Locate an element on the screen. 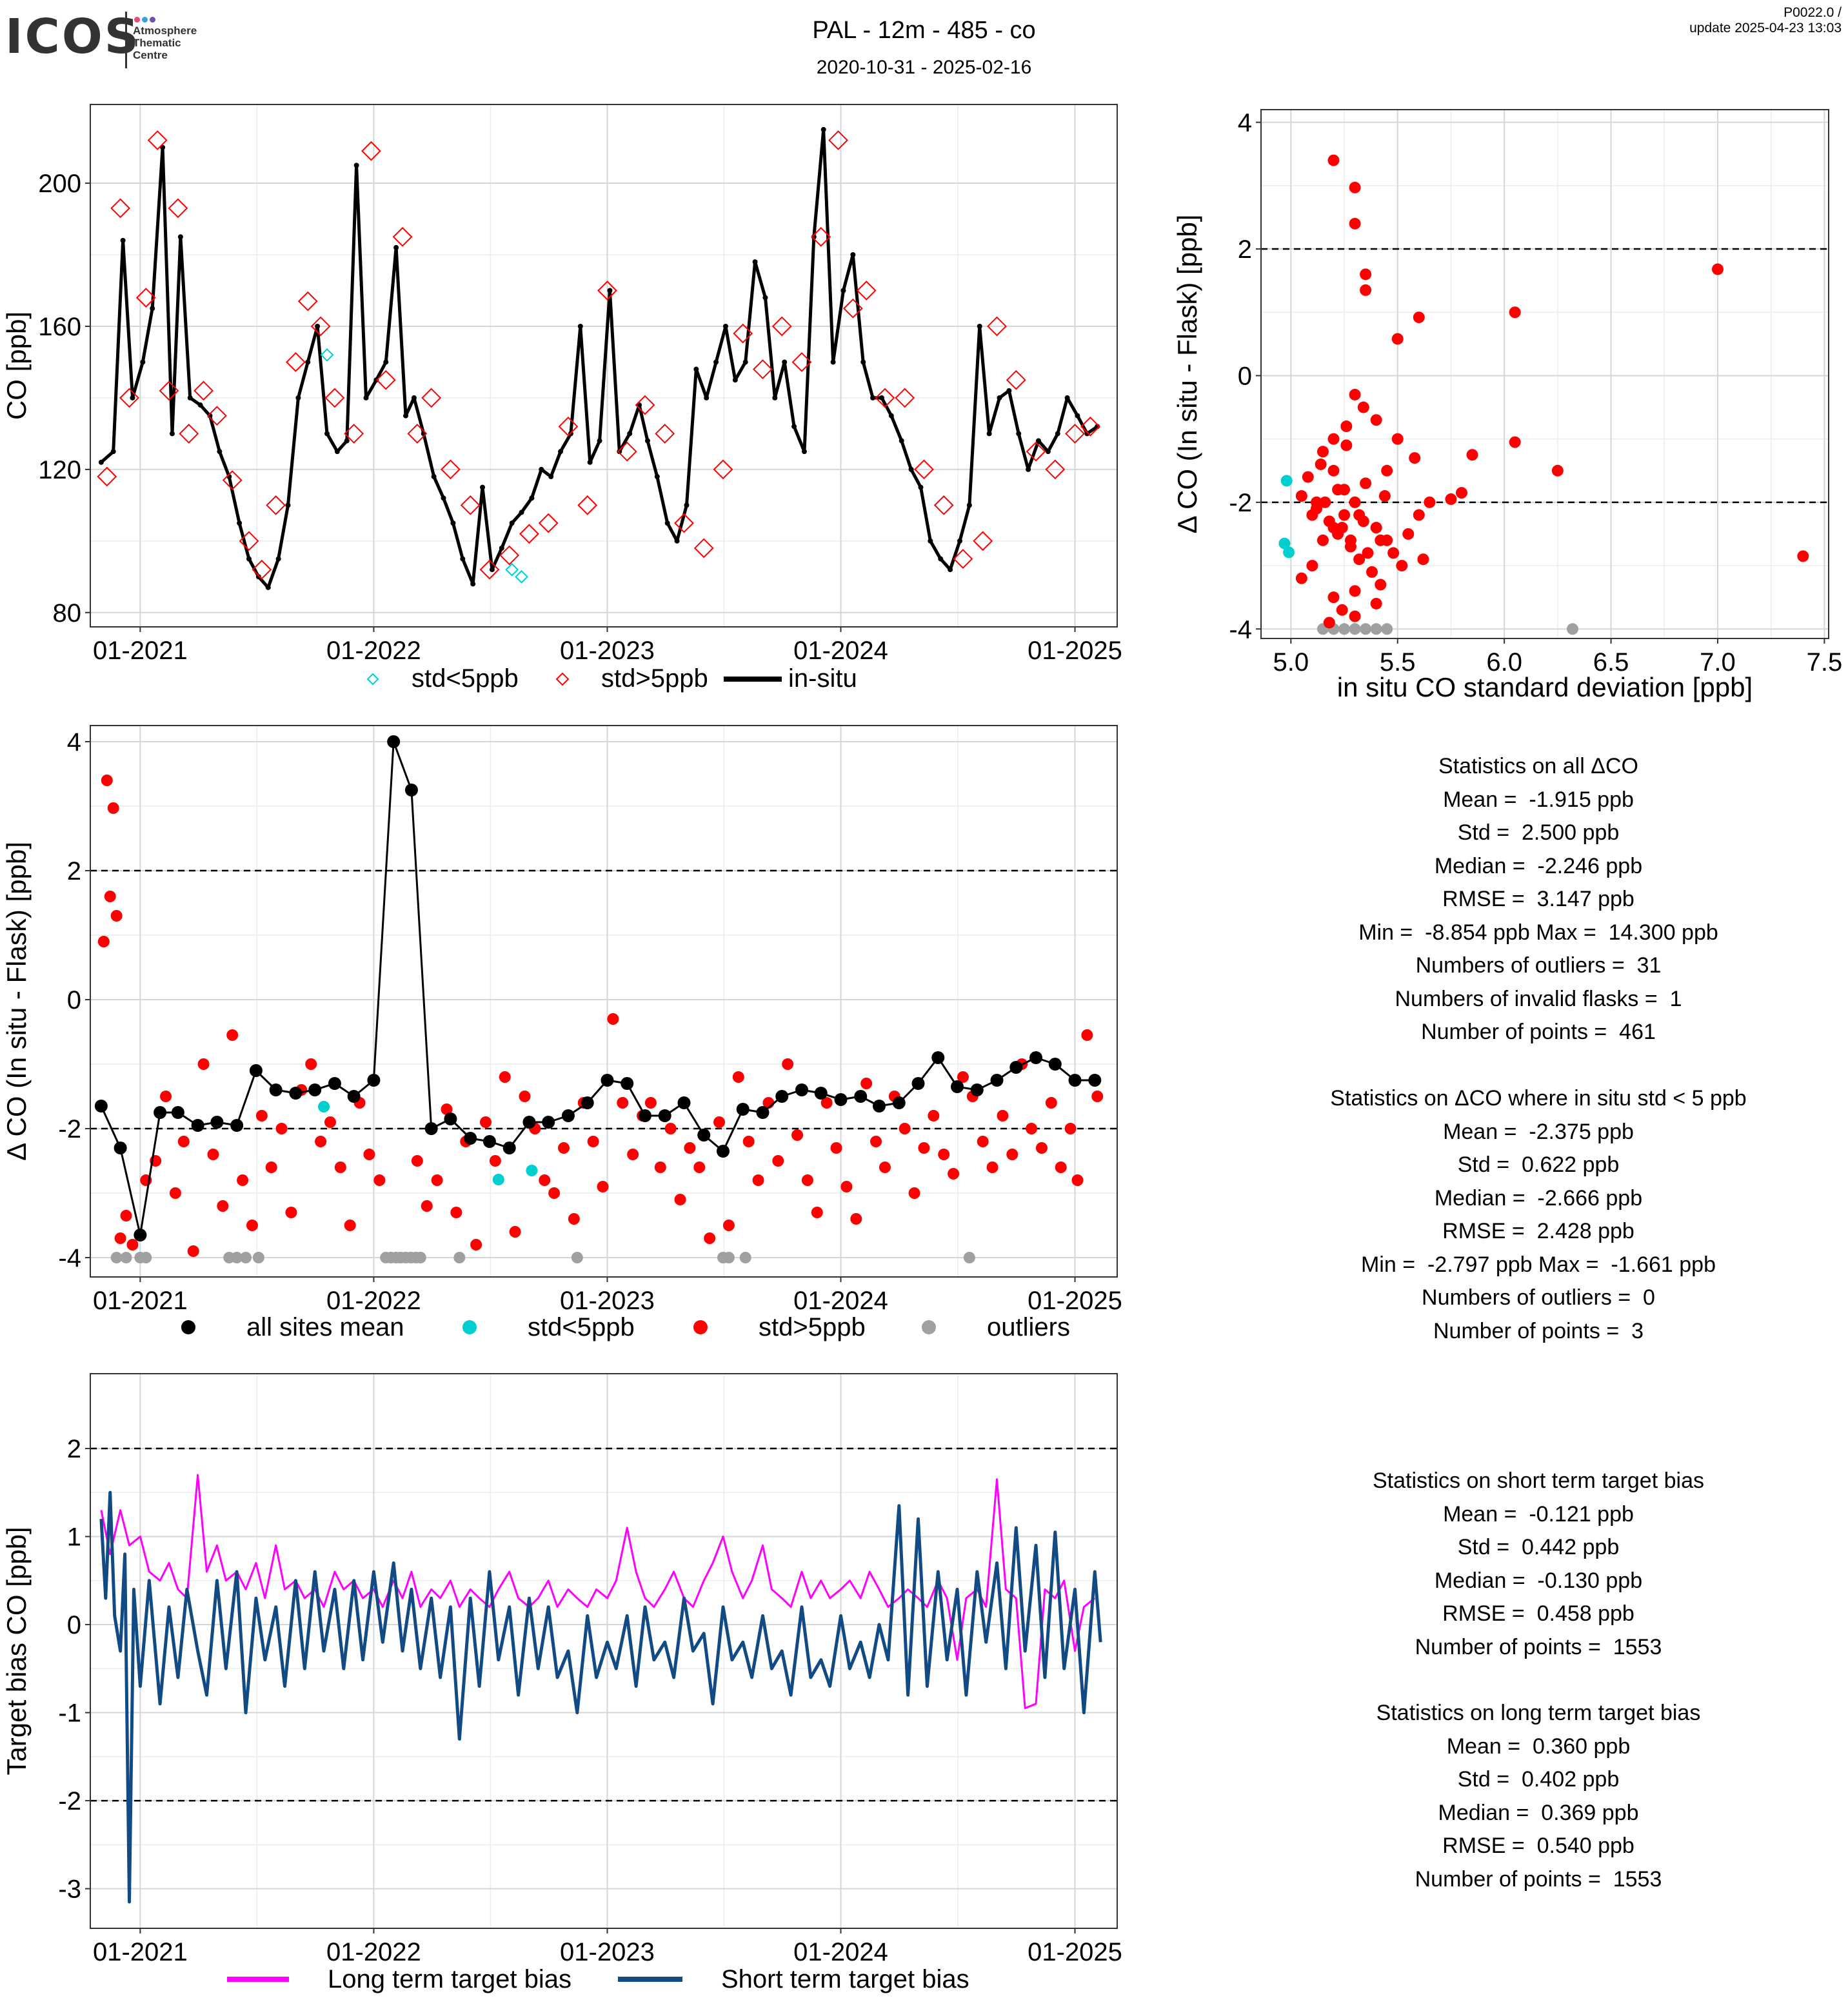 The image size is (1848, 2007). stats-line: Min = -8.854 ppb Max = 14.300 ppb is located at coordinates (1538, 932).